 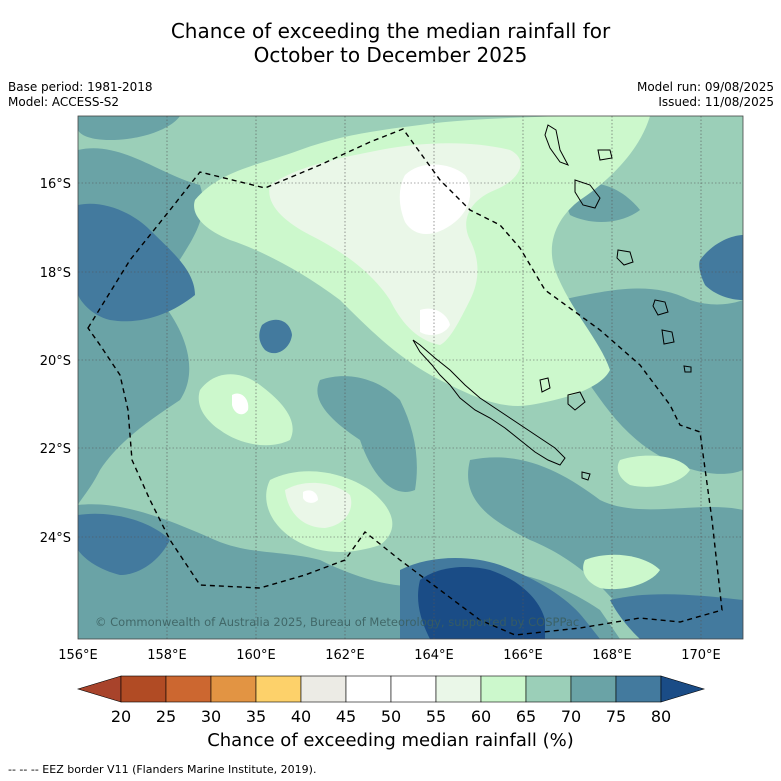 I want to click on region-70-75-southeast, so click(x=605, y=548).